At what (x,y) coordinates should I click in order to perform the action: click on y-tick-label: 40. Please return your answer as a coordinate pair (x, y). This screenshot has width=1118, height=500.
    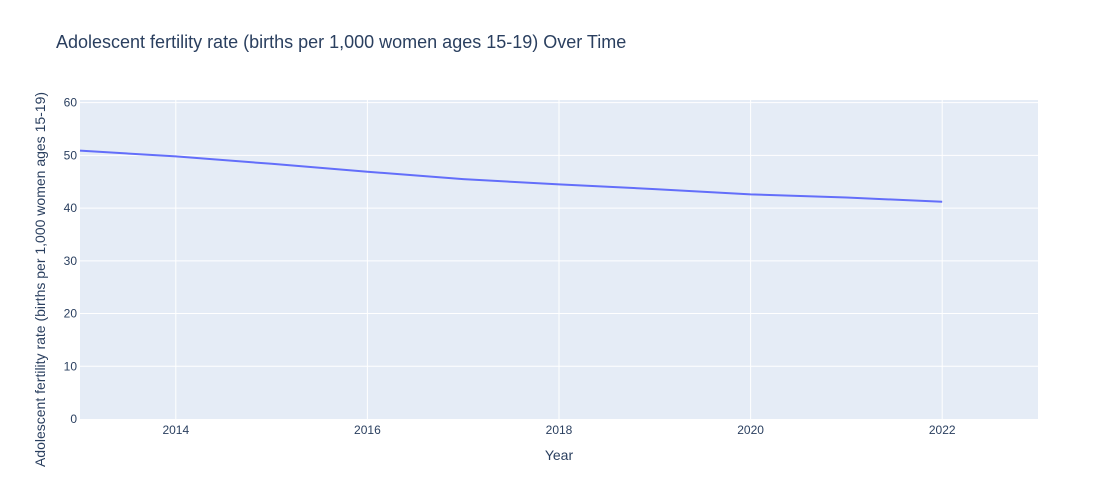
    Looking at the image, I should click on (71, 208).